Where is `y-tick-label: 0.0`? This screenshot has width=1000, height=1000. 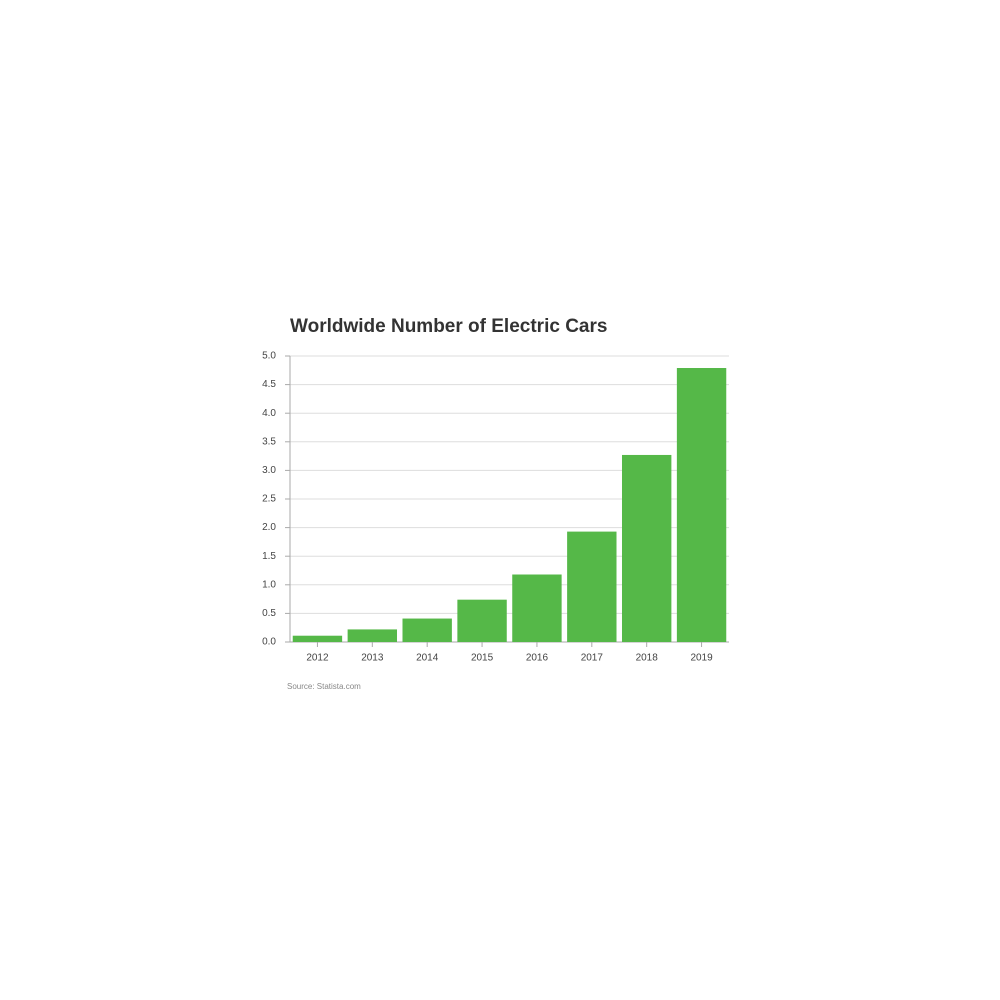
y-tick-label: 0.0 is located at coordinates (269, 642).